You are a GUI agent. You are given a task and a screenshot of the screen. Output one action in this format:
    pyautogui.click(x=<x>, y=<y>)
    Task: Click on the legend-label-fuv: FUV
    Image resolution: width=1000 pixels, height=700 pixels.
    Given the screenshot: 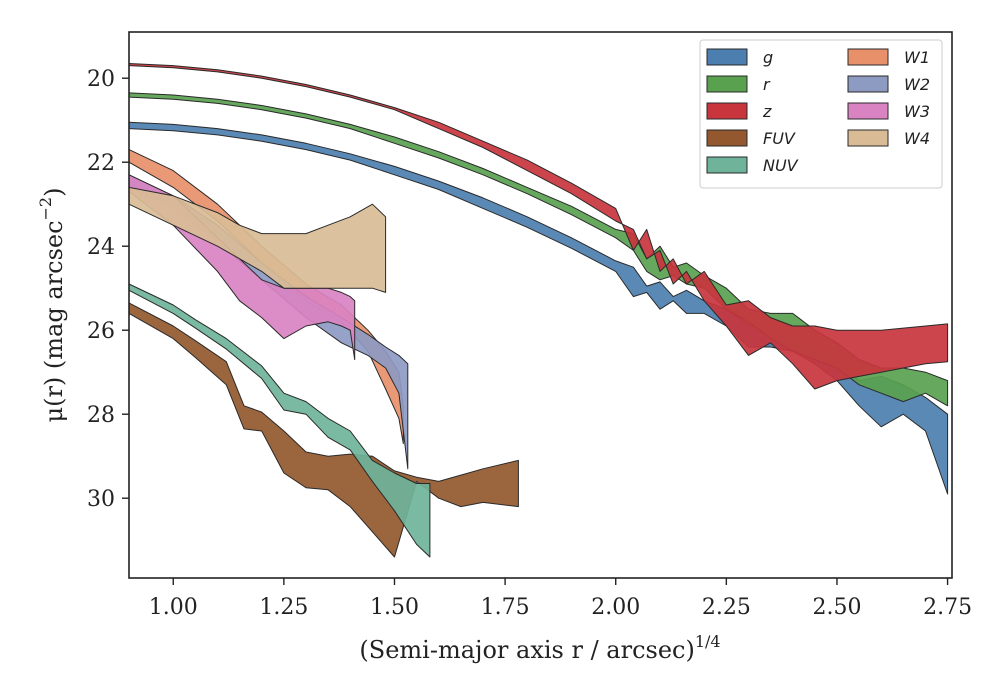 What is the action you would take?
    pyautogui.click(x=779, y=138)
    